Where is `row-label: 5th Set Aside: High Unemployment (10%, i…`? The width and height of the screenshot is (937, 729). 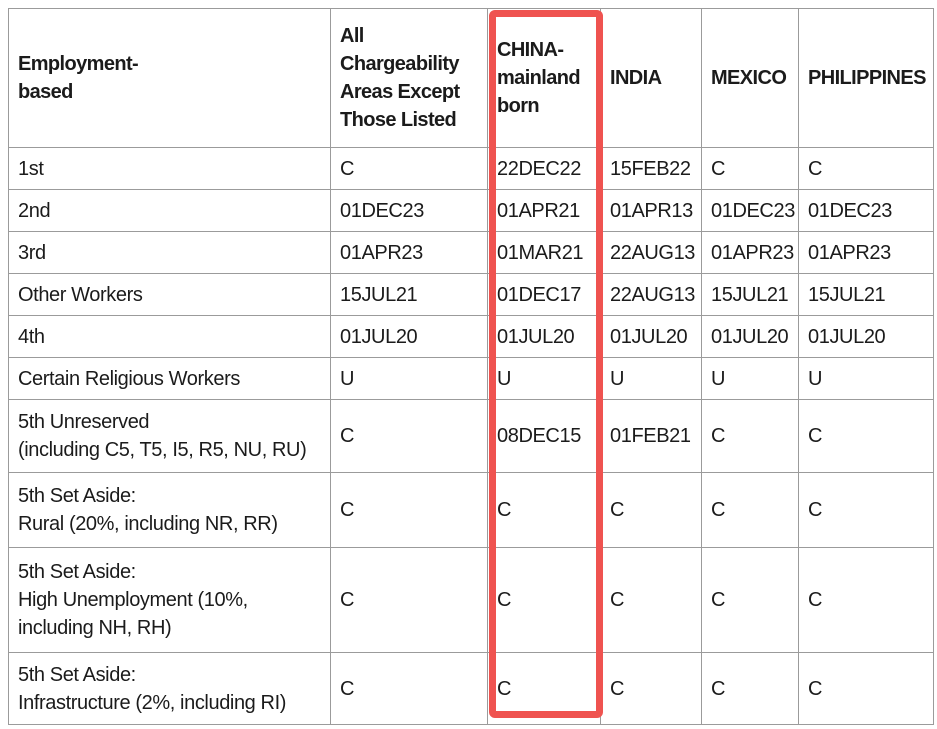
row-label: 5th Set Aside: High Unemployment (10%, i… is located at coordinates (169, 600).